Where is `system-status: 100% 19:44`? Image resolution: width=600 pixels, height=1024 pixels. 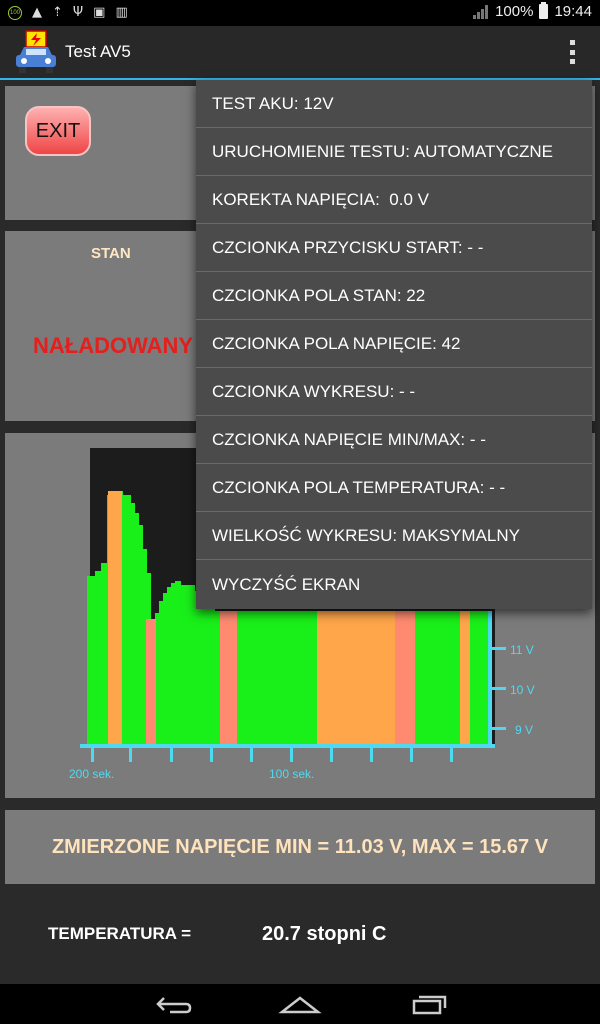 system-status: 100% 19:44 is located at coordinates (532, 11).